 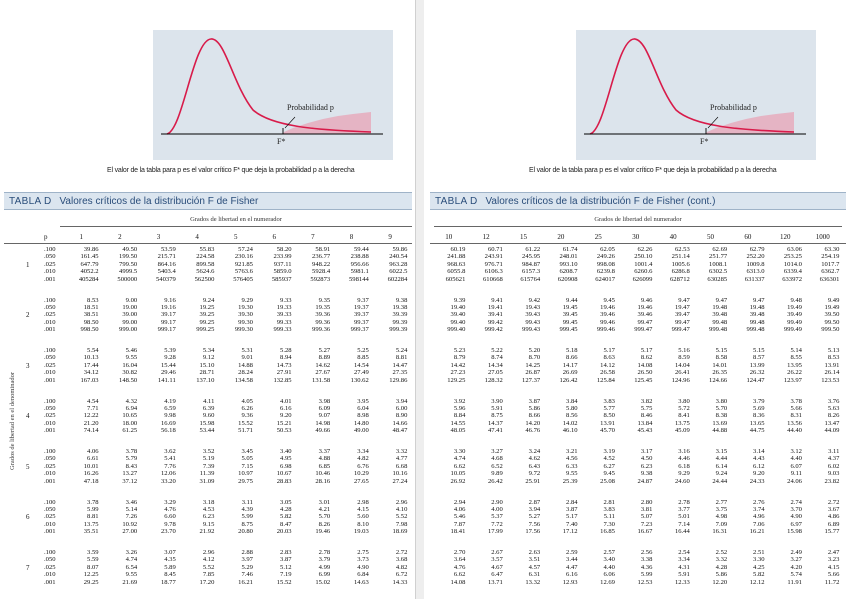 I want to click on fstar-label: F*, so click(x=281, y=141).